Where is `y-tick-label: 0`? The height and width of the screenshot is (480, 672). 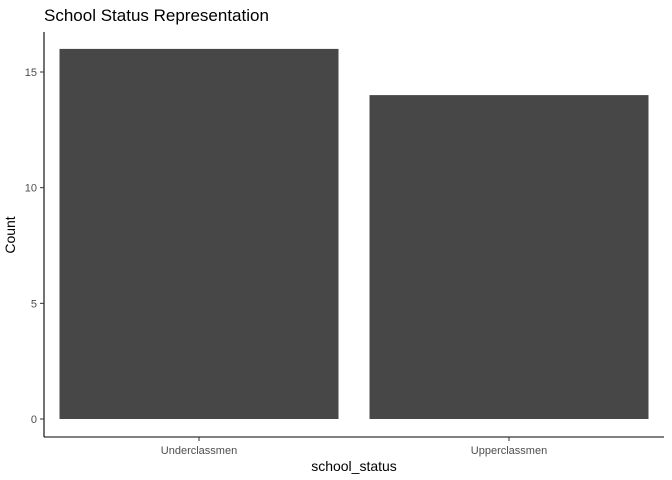
y-tick-label: 0 is located at coordinates (34, 420).